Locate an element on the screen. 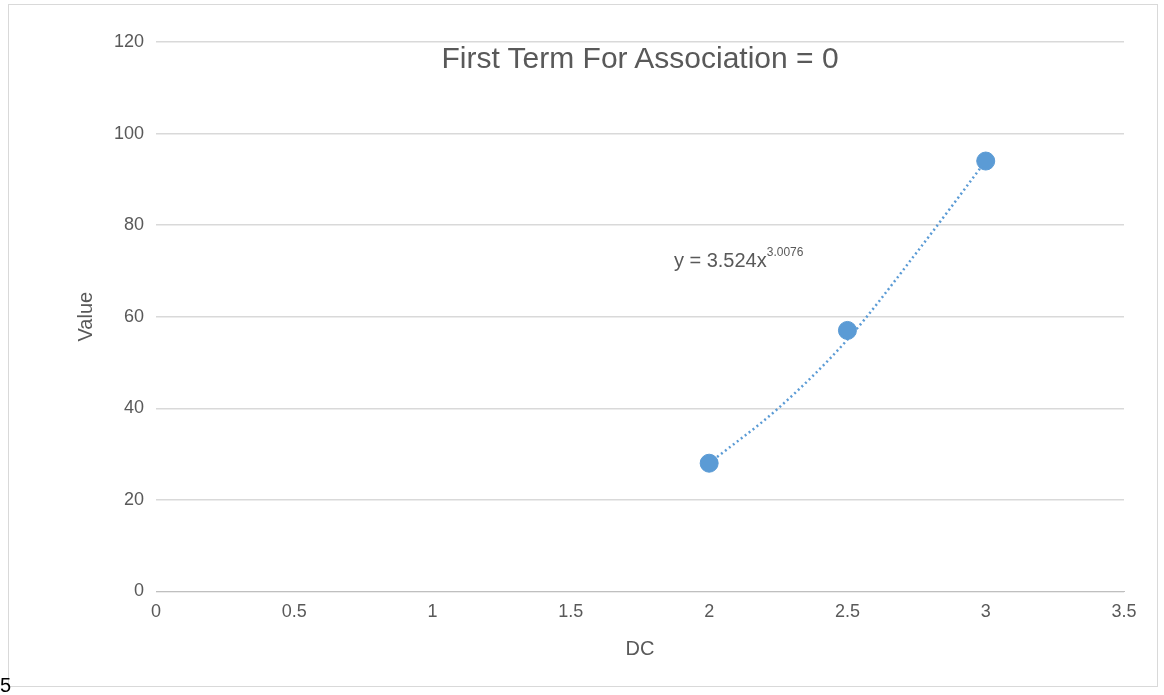 This screenshot has width=1164, height=695. y-tick-label: 80 is located at coordinates (134, 224).